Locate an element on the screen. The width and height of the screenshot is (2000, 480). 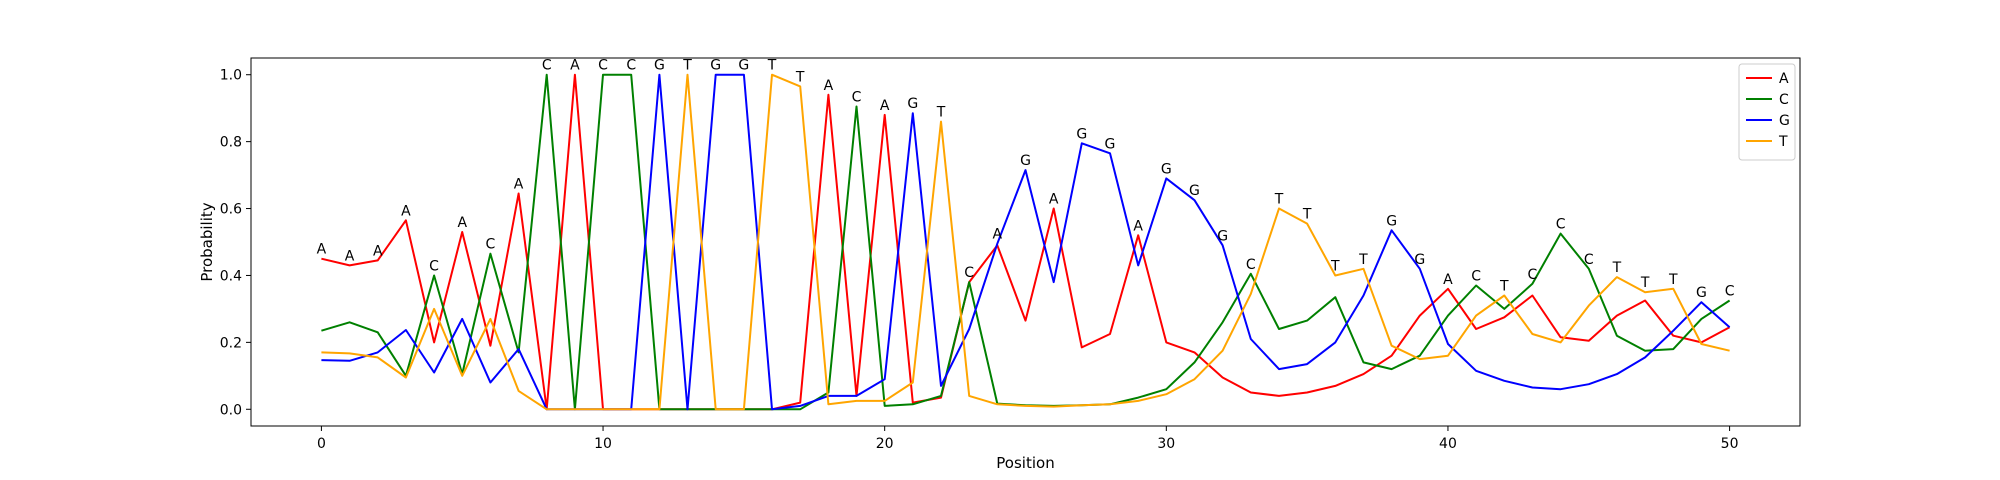
peak-label-14: G is located at coordinates (715, 66).